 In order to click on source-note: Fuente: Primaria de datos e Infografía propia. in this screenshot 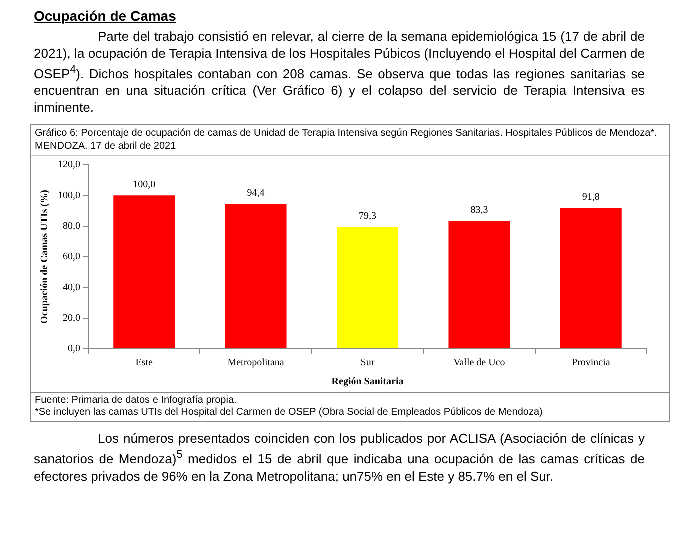, I will do `click(136, 401)`.